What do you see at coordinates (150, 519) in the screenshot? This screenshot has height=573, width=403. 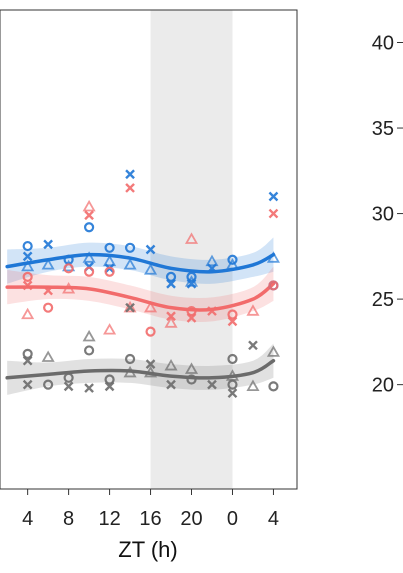 I see `x-tick-label-3: 16` at bounding box center [150, 519].